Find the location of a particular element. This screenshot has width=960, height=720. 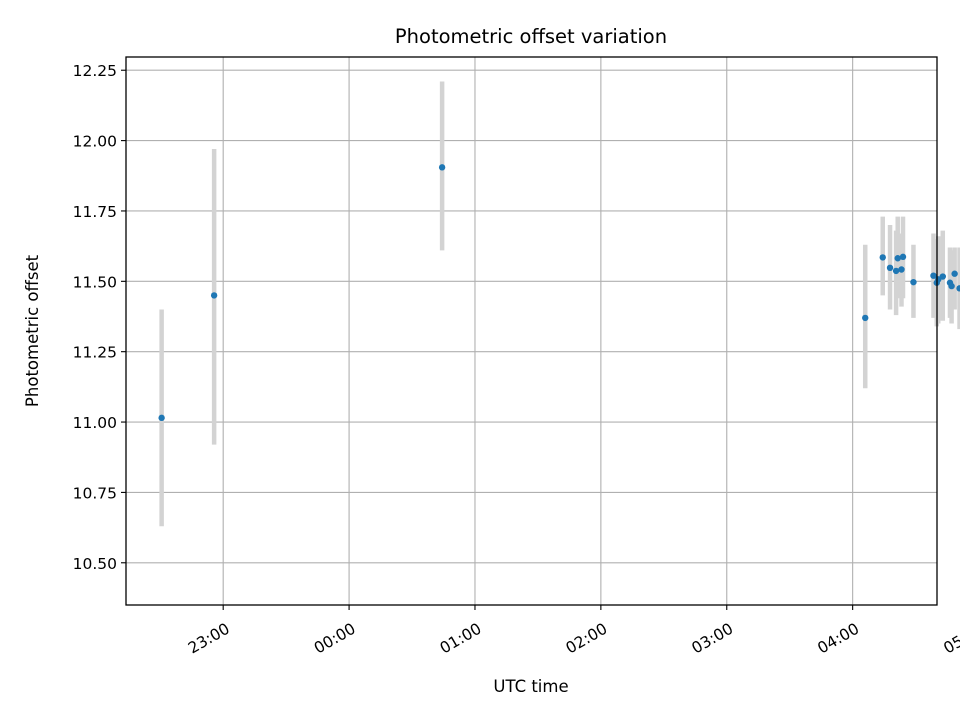

y-axis-label: Photometric offset is located at coordinates (32, 330).